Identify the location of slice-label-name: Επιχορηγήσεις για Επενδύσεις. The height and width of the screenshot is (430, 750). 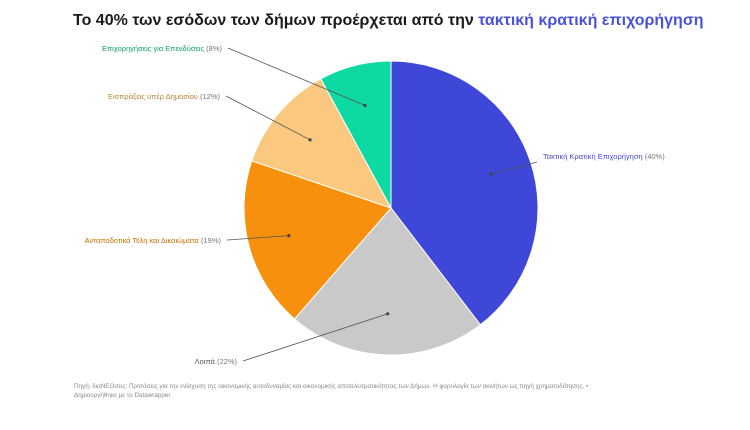
(154, 48).